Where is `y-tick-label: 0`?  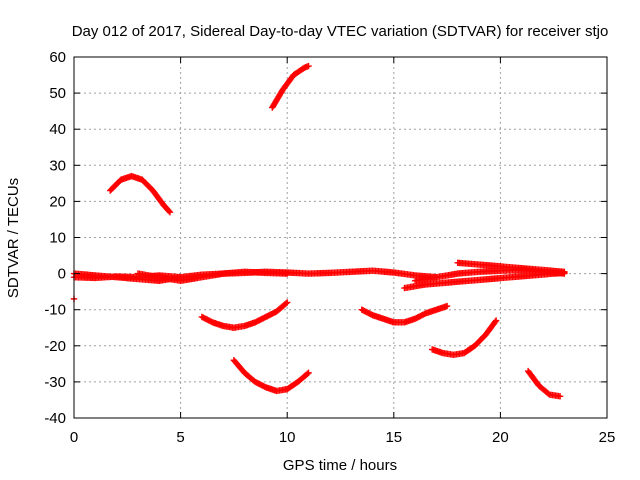 y-tick-label: 0 is located at coordinates (62, 274).